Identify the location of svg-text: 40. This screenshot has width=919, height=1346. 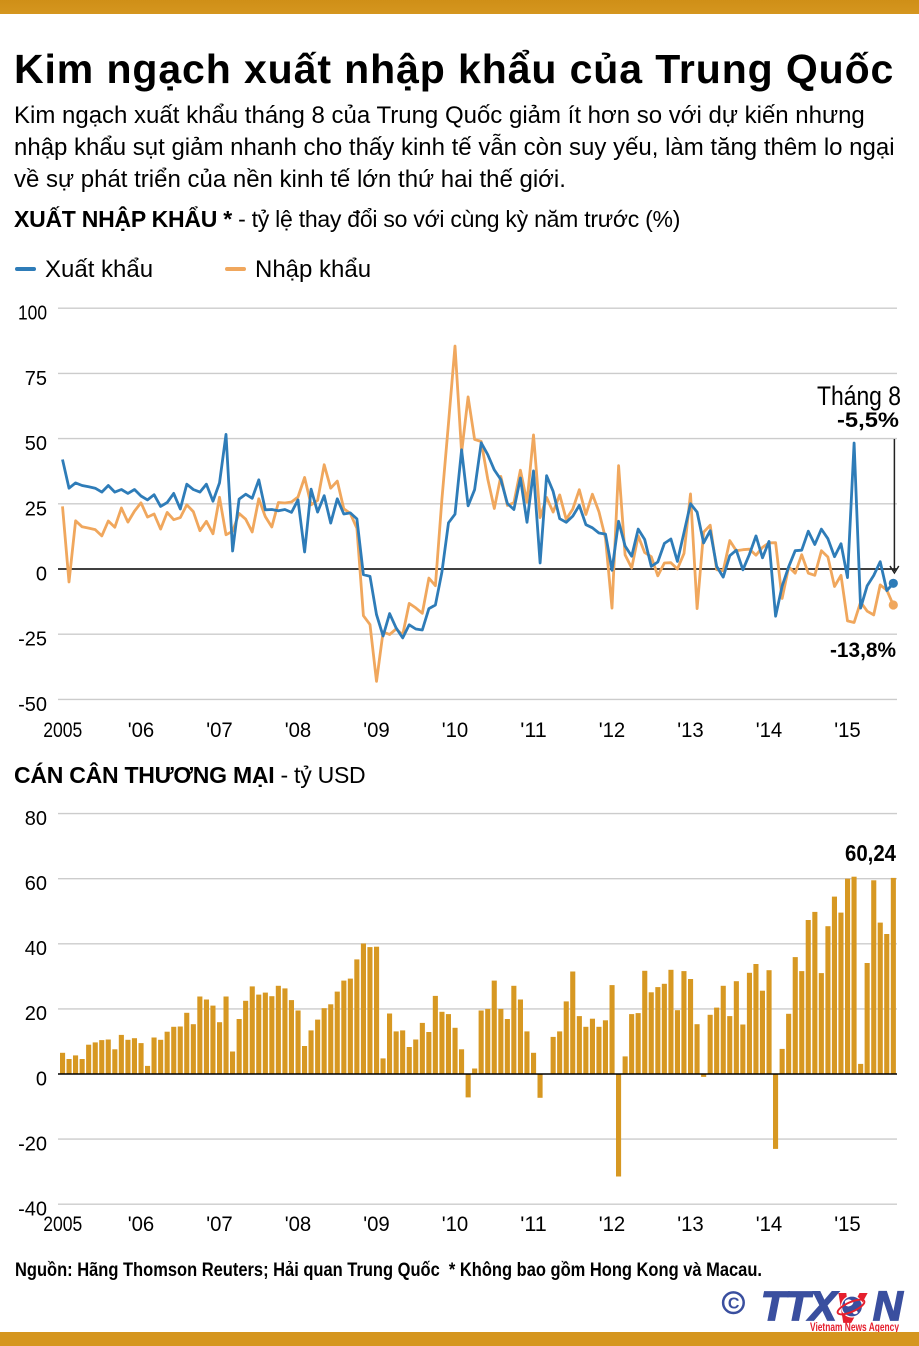
(36, 949).